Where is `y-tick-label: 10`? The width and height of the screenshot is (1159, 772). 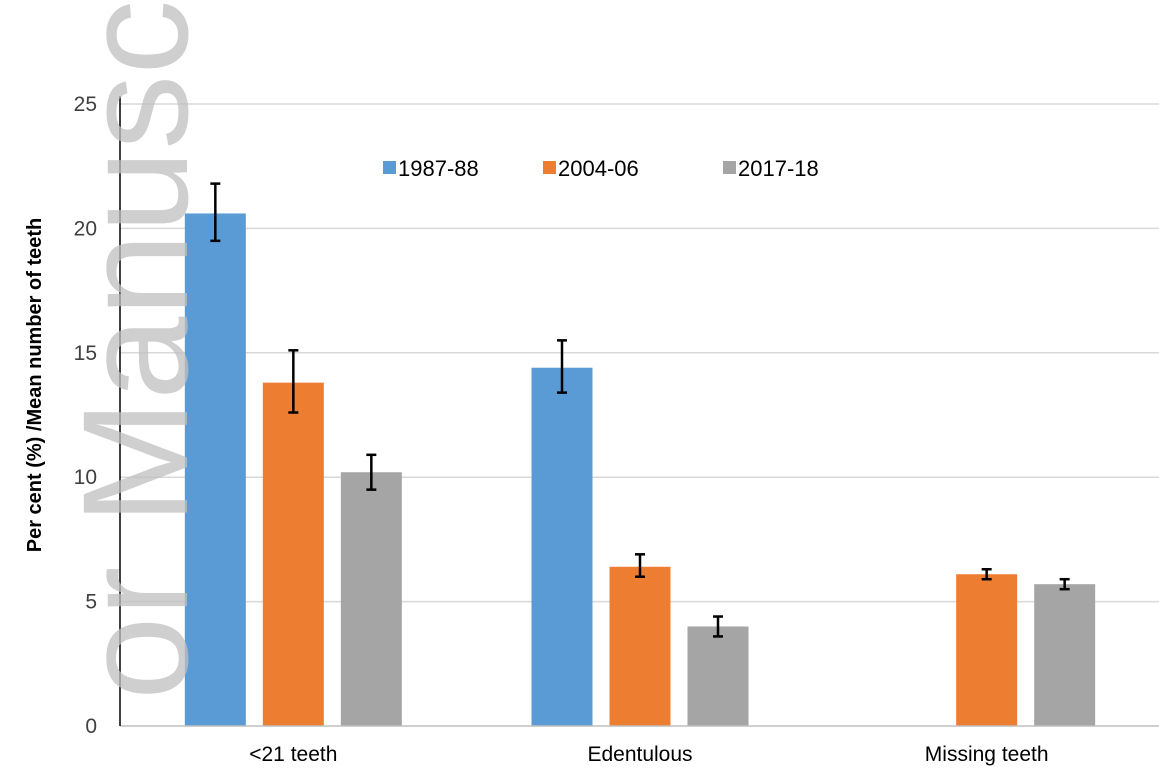
y-tick-label: 10 is located at coordinates (85, 477).